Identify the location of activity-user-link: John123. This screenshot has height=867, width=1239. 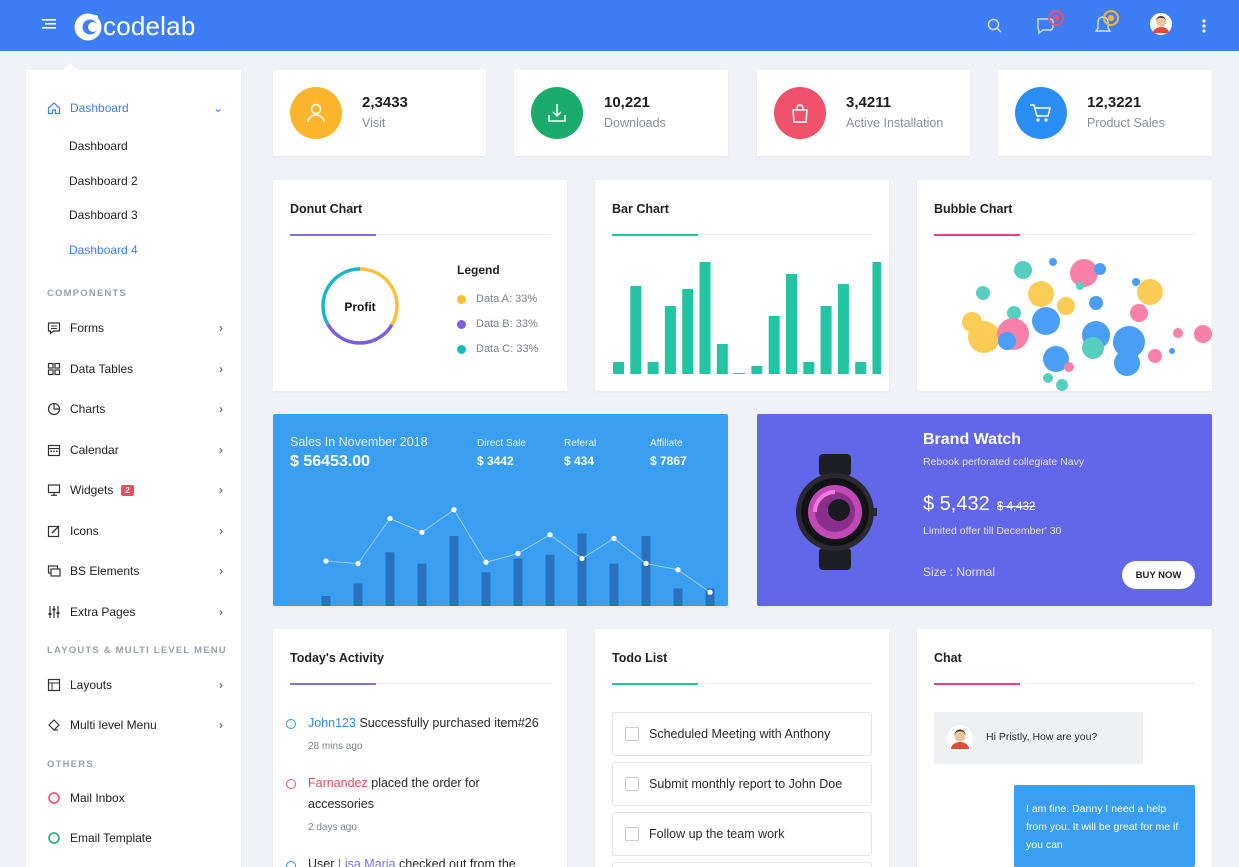
(332, 723).